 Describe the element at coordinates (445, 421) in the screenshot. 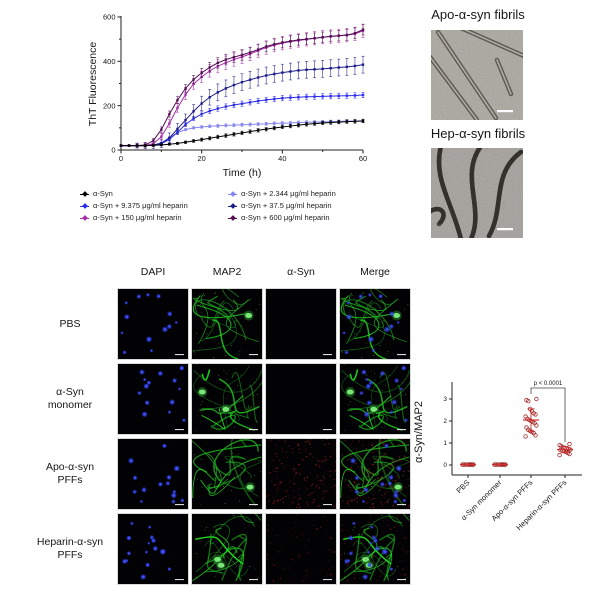

I see `y-tick-label: 2` at that location.